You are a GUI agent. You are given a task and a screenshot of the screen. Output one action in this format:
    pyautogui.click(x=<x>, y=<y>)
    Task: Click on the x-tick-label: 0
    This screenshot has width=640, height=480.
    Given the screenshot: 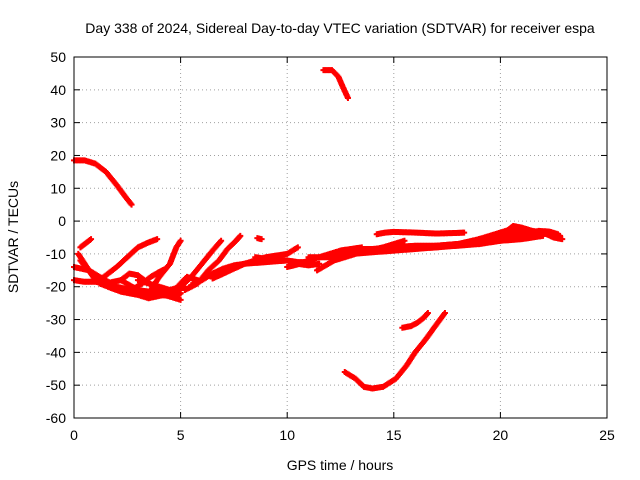 What is the action you would take?
    pyautogui.click(x=74, y=435)
    